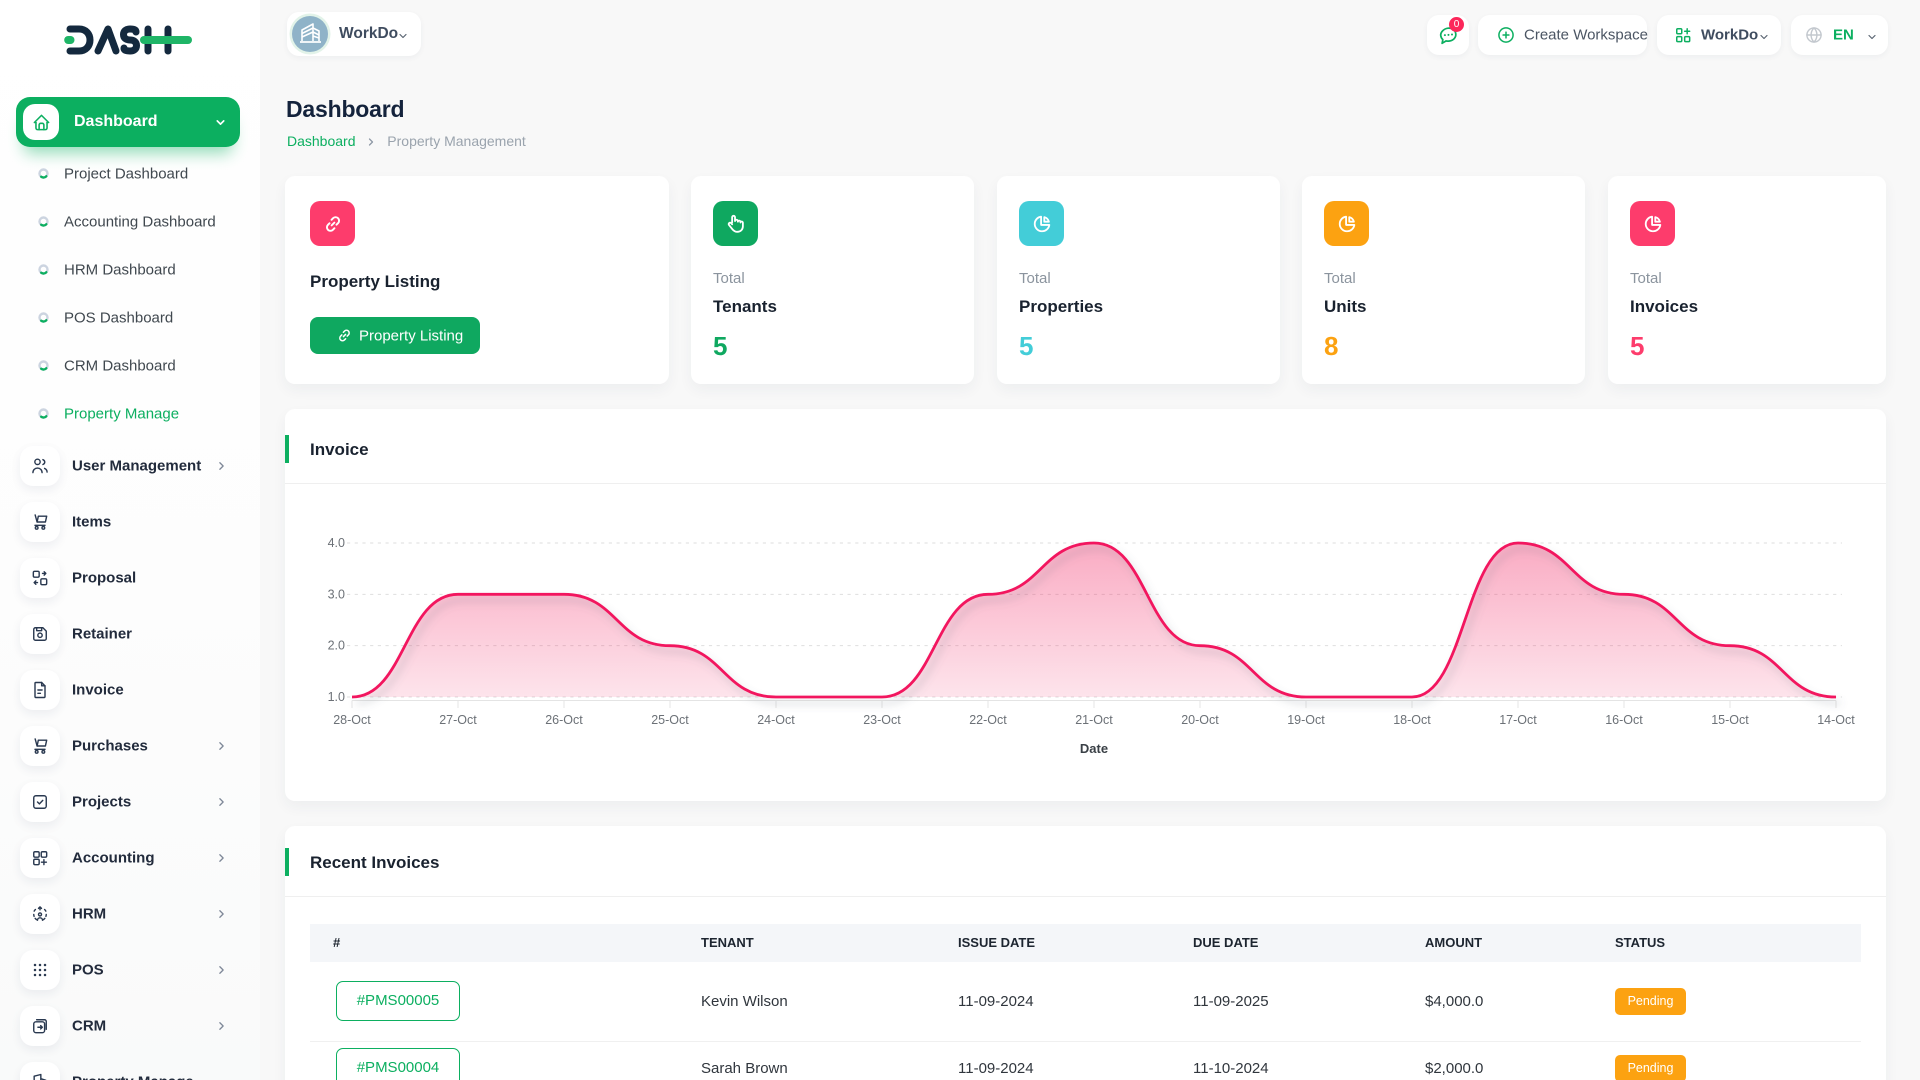 The image size is (1920, 1080). I want to click on svg-text: 21-Oct, so click(1094, 720).